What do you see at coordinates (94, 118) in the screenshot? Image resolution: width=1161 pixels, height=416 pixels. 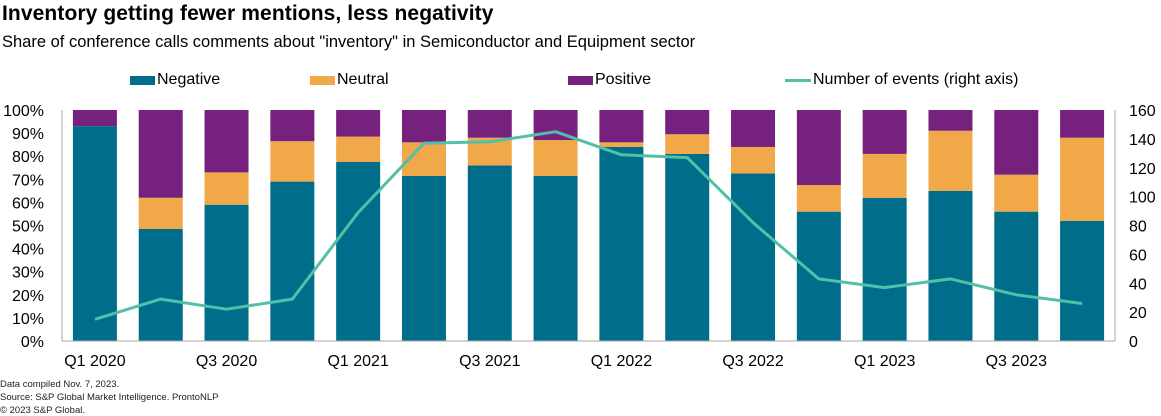 I see `bar-positive-q1-2020` at bounding box center [94, 118].